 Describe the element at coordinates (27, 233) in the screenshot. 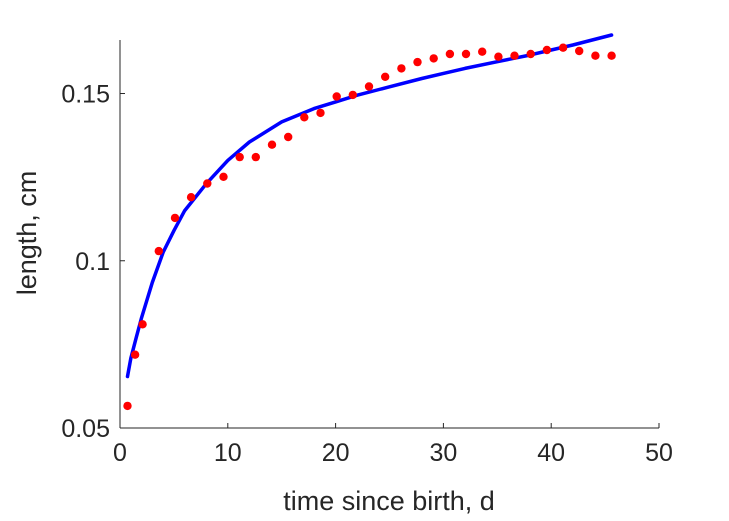

I see `y-axis-label: length, cm` at that location.